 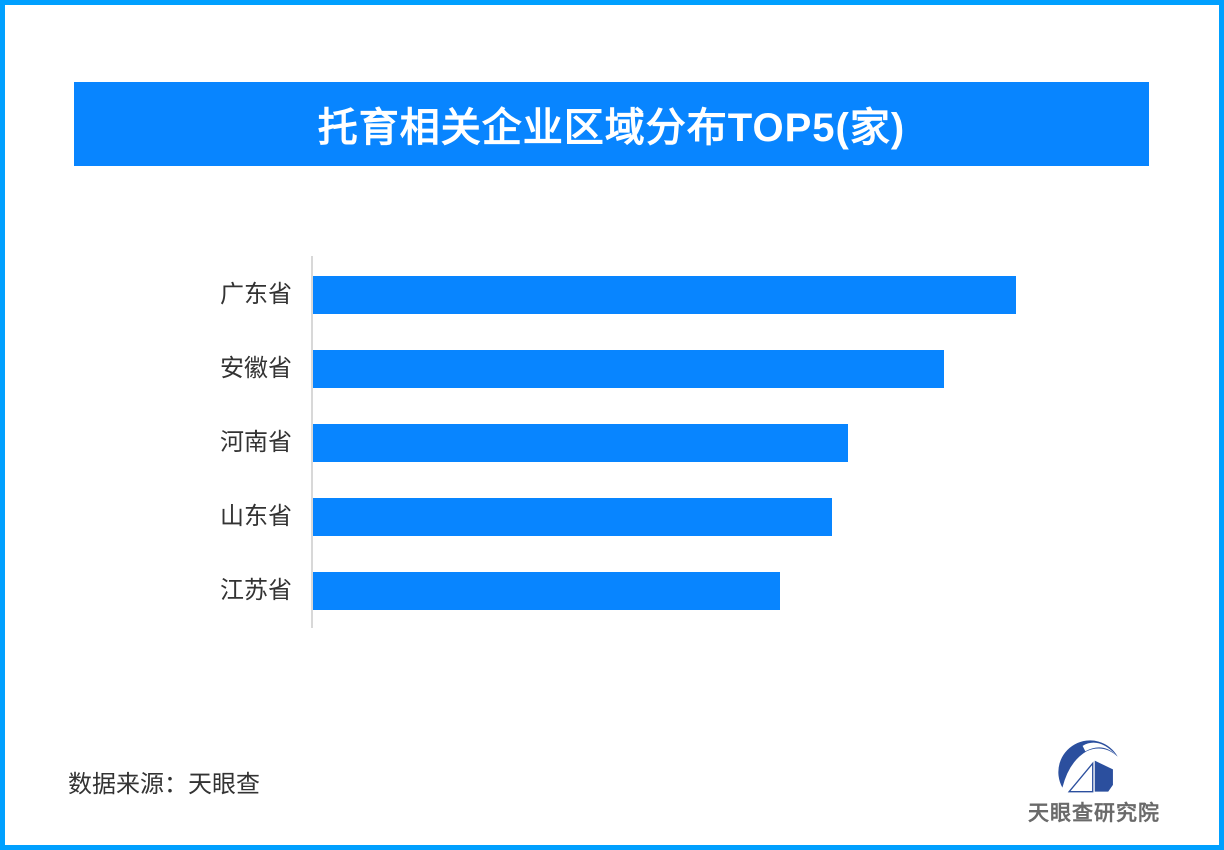 What do you see at coordinates (1088, 766) in the screenshot?
I see `tianyancha-logo-icon` at bounding box center [1088, 766].